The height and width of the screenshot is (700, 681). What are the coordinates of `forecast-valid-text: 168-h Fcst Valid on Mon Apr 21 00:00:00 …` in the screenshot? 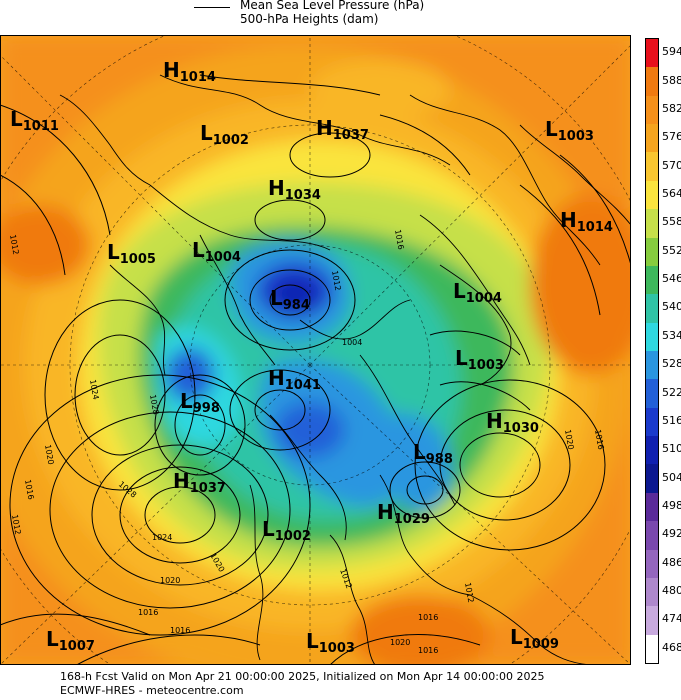 It's located at (302, 676).